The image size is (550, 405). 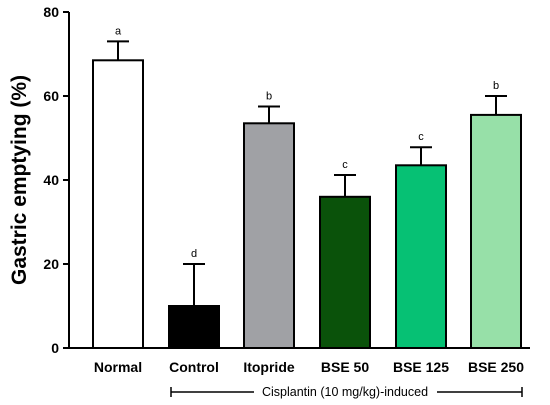 What do you see at coordinates (345, 367) in the screenshot?
I see `x-tick-label: BSE 50` at bounding box center [345, 367].